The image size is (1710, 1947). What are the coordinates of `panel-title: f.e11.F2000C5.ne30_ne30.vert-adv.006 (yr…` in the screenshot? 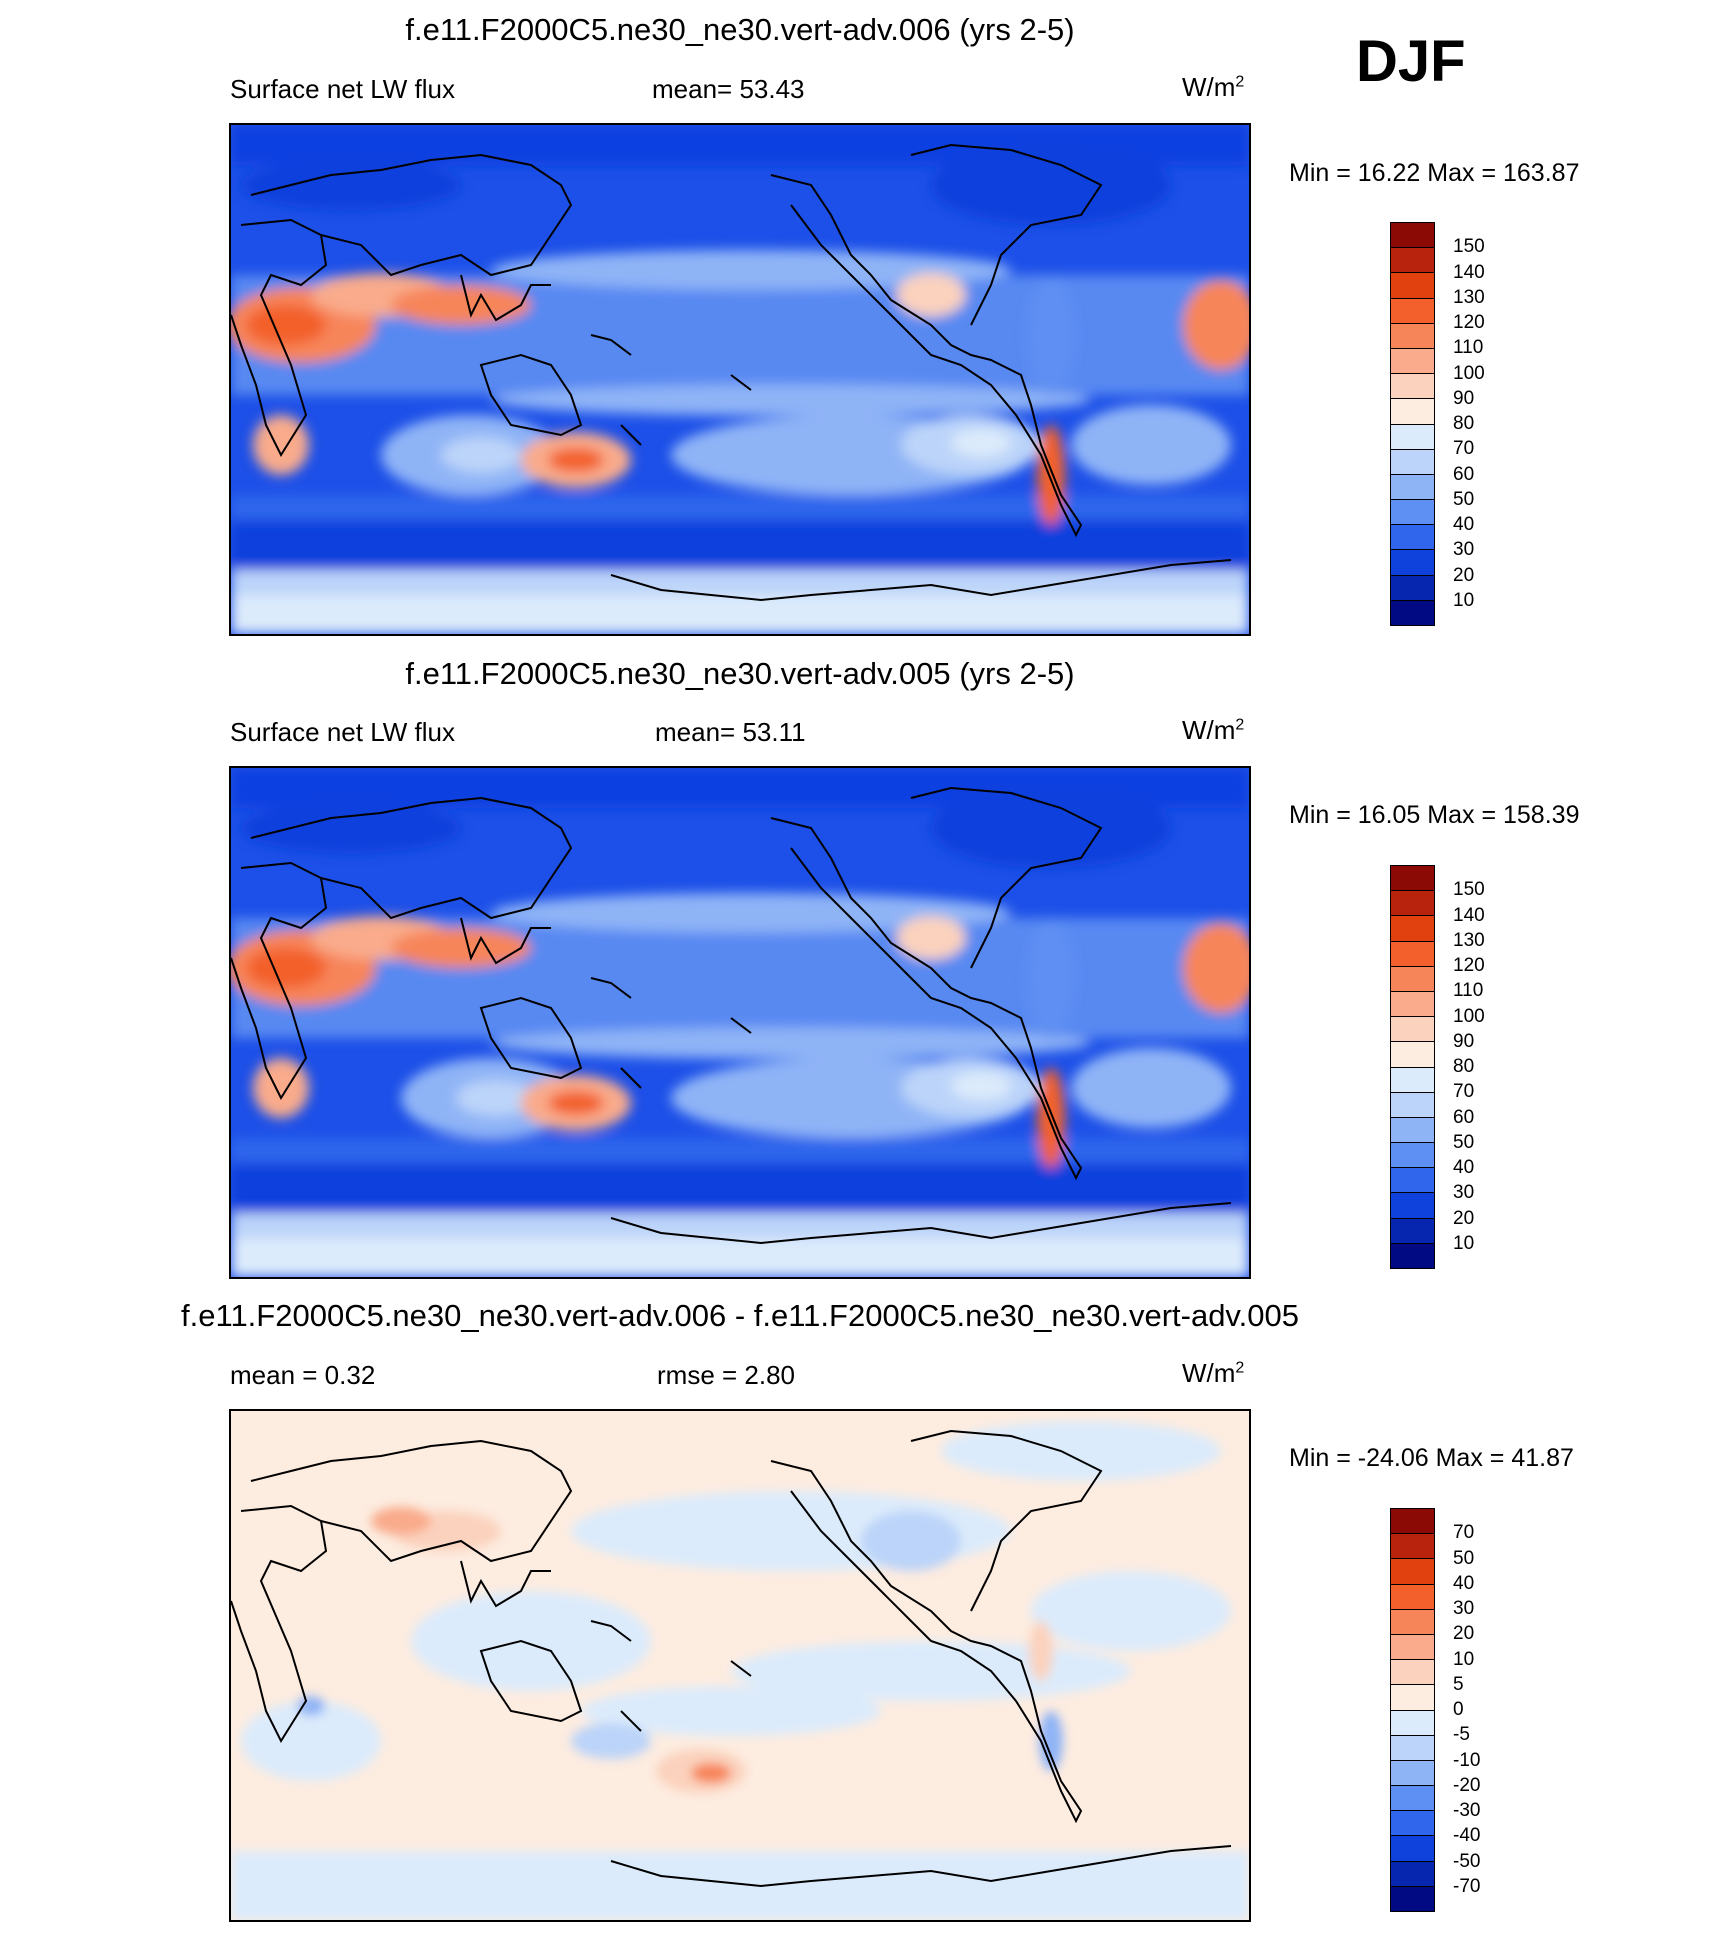 It's located at (740, 29).